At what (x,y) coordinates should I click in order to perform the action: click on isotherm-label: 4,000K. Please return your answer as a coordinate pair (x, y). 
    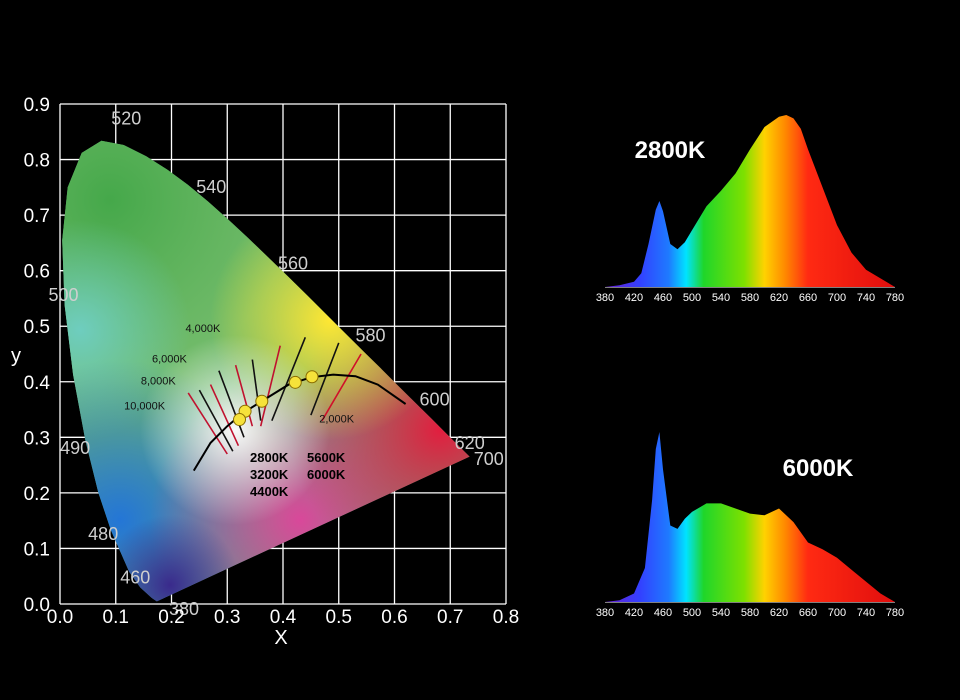
    Looking at the image, I should click on (203, 329).